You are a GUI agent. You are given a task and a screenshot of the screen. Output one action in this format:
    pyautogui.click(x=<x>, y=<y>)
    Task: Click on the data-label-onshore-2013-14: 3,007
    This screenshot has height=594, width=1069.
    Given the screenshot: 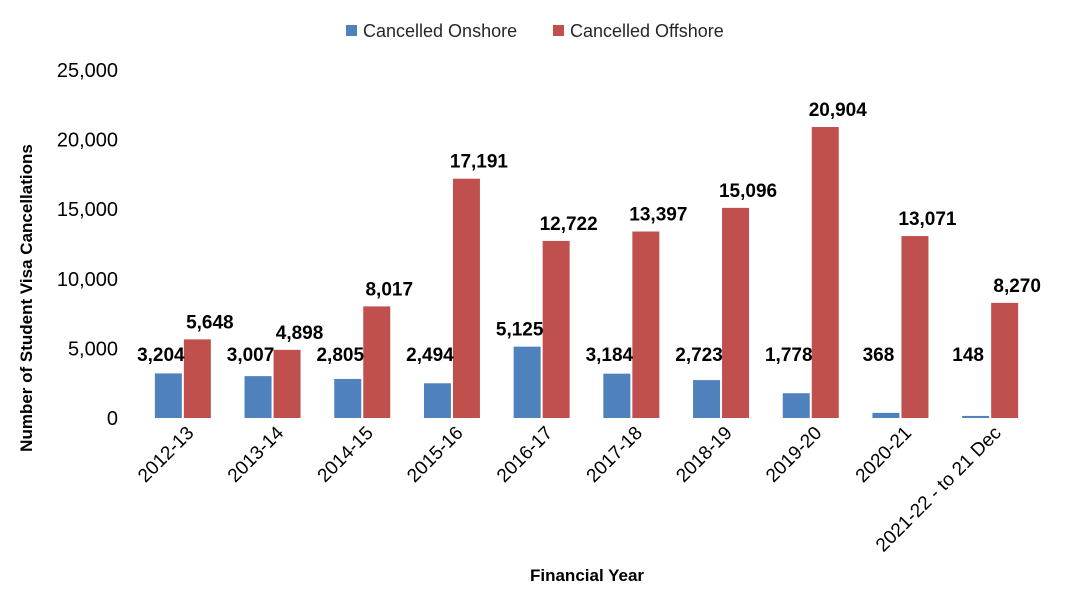 What is the action you would take?
    pyautogui.click(x=251, y=355)
    